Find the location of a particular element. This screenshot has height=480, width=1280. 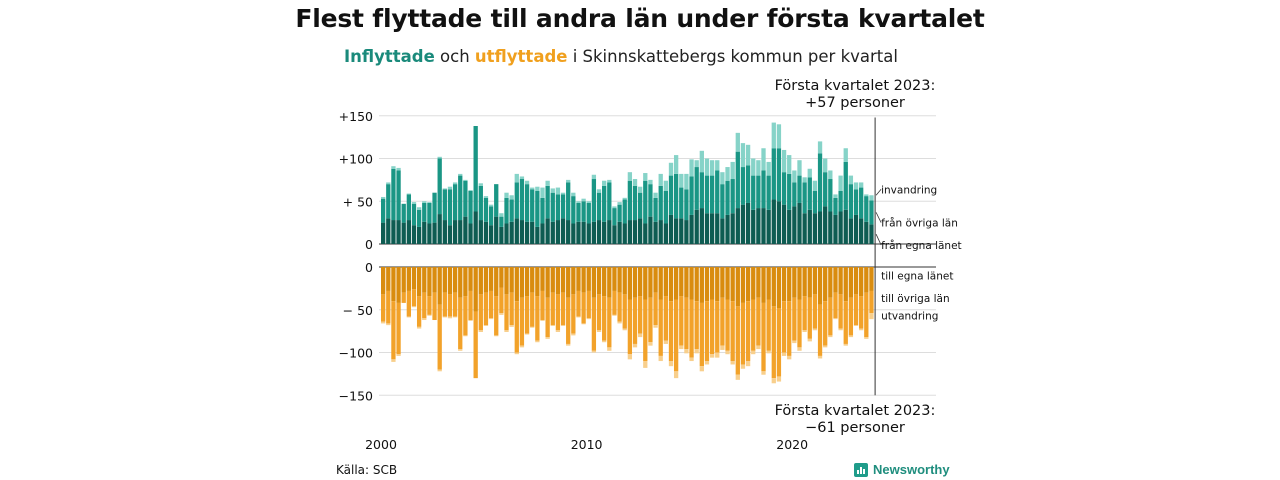

series-label-in: från övriga län is located at coordinates (919, 223).